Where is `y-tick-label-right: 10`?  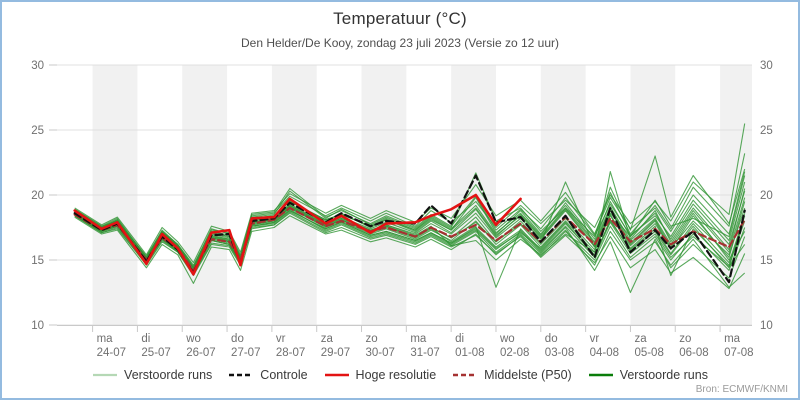
y-tick-label-right: 10 is located at coordinates (766, 326).